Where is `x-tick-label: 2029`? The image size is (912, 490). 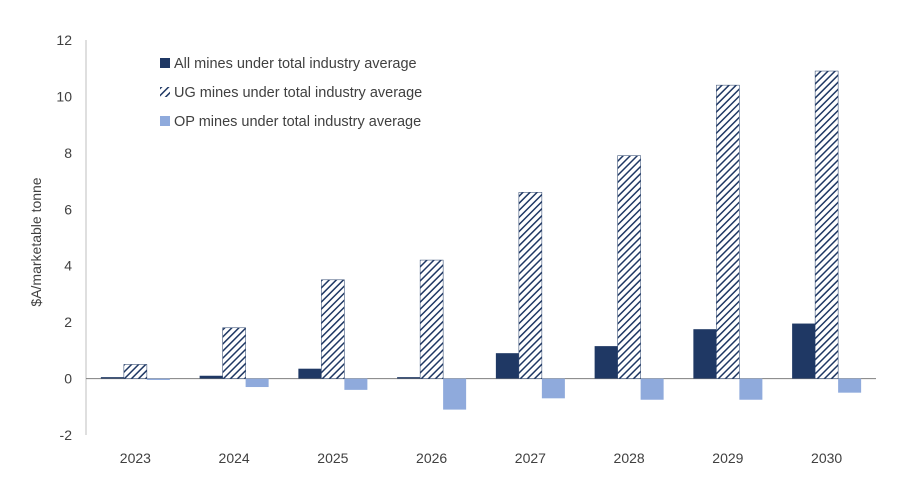
x-tick-label: 2029 is located at coordinates (727, 458).